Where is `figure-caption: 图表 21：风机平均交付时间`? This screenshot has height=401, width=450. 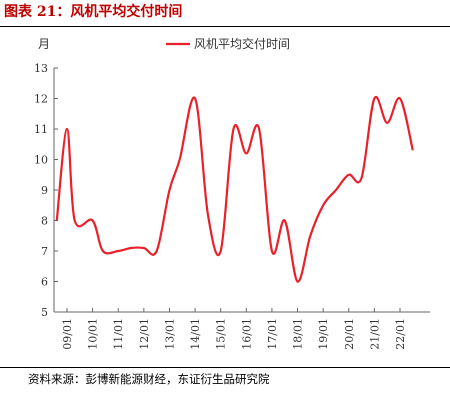
figure-caption: 图表 21：风机平均交付时间 is located at coordinates (93, 12).